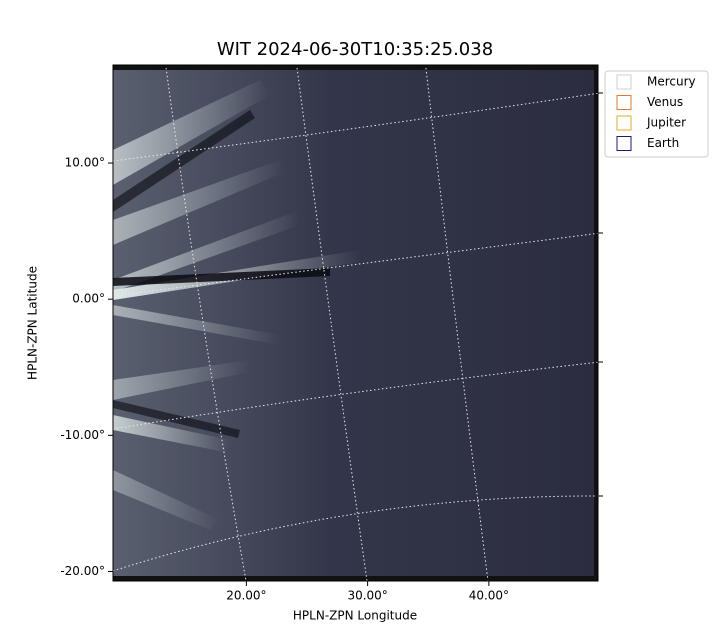  What do you see at coordinates (367, 596) in the screenshot?
I see `x-tick-label: 30.00°` at bounding box center [367, 596].